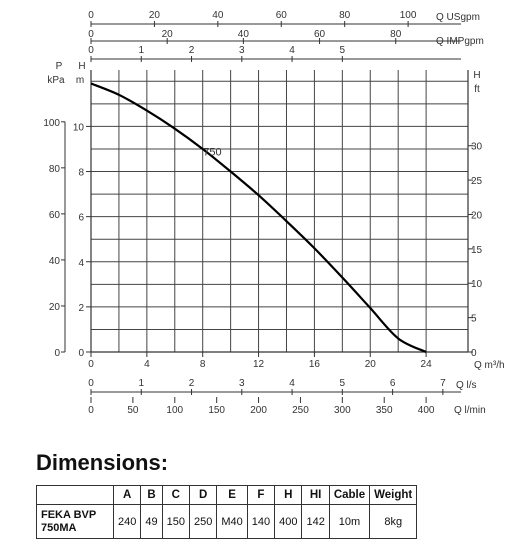 The image size is (512, 547). I want to click on hm-axis-label-1: H, so click(81, 66).